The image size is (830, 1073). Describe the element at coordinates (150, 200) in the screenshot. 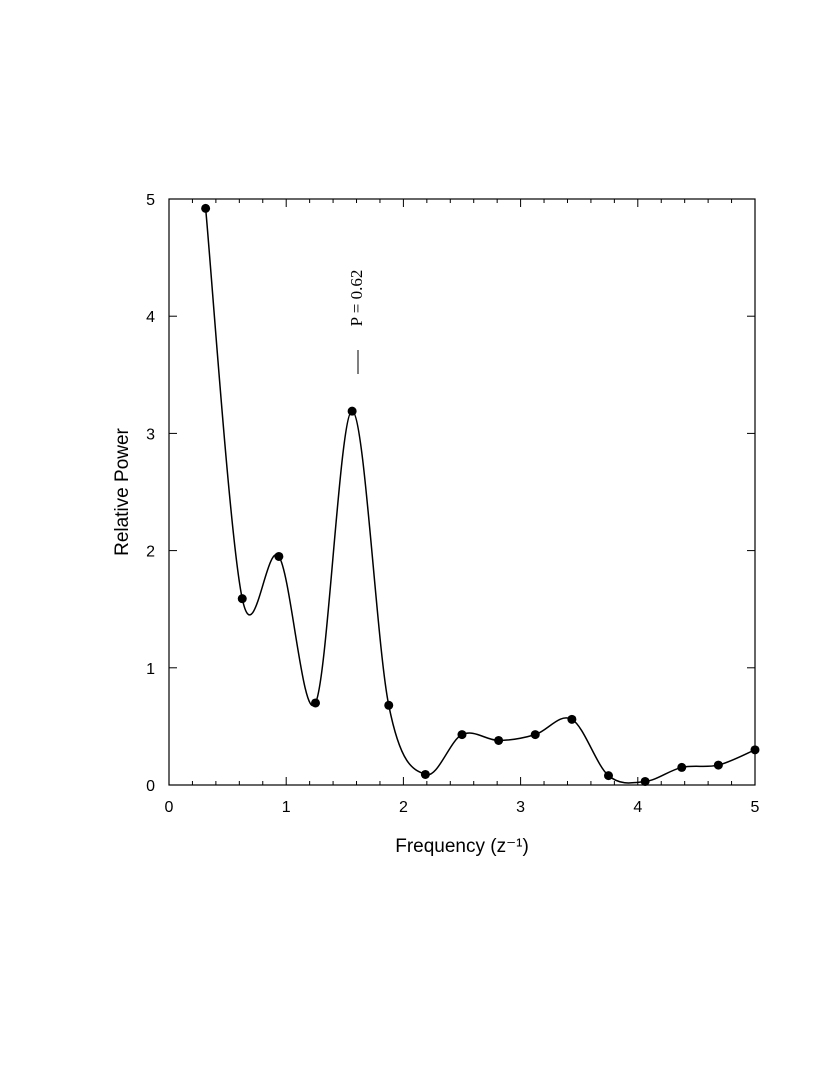

I see `y-tick-label: 5` at that location.